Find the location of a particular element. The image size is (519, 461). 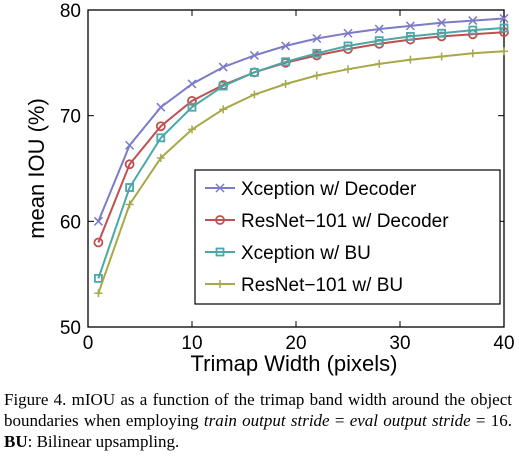

y-tick-label: 50 is located at coordinates (70, 328).